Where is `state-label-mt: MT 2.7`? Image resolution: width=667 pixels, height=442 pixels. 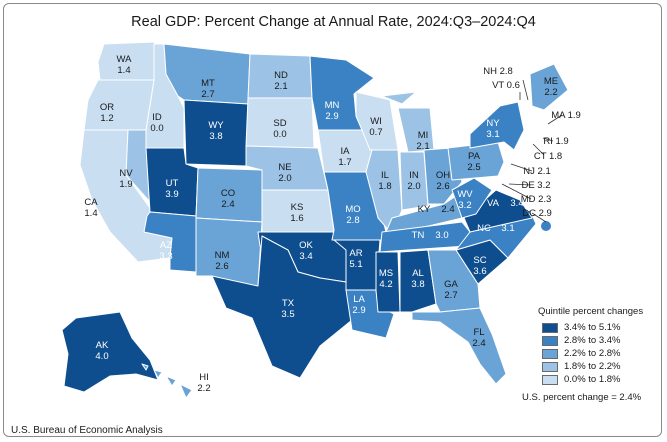
state-label-mt: MT 2.7 is located at coordinates (208, 89).